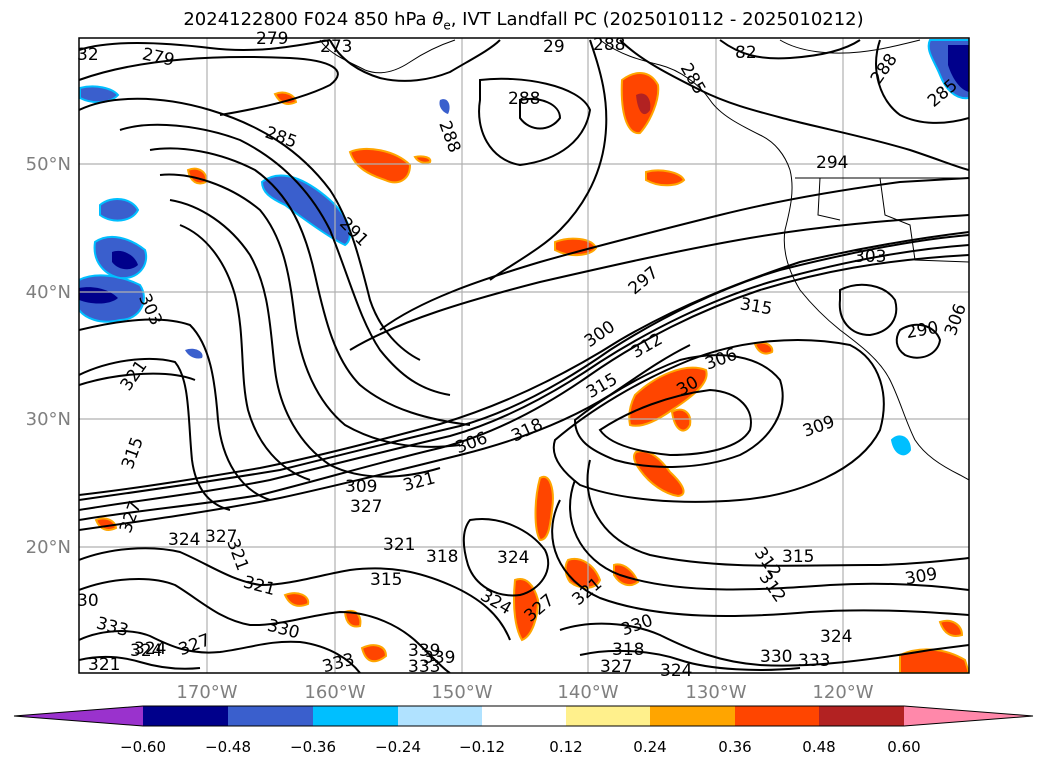 The width and height of the screenshot is (1047, 767). What do you see at coordinates (272, 39) in the screenshot?
I see `contour-label: 279` at bounding box center [272, 39].